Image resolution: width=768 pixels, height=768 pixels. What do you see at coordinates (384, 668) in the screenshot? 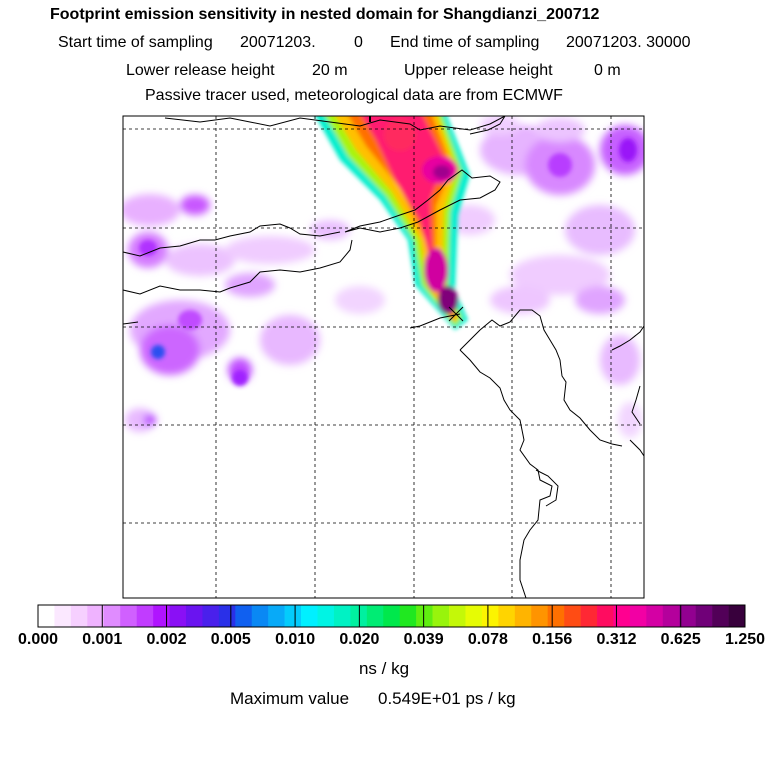
I see `colorbar-unit: ns / kg` at bounding box center [384, 668].